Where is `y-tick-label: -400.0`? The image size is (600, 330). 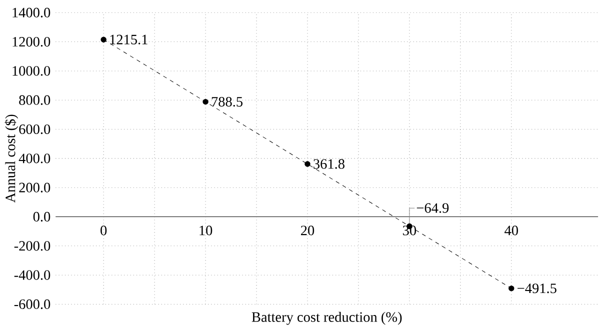 y-tick-label: -400.0 is located at coordinates (32, 275).